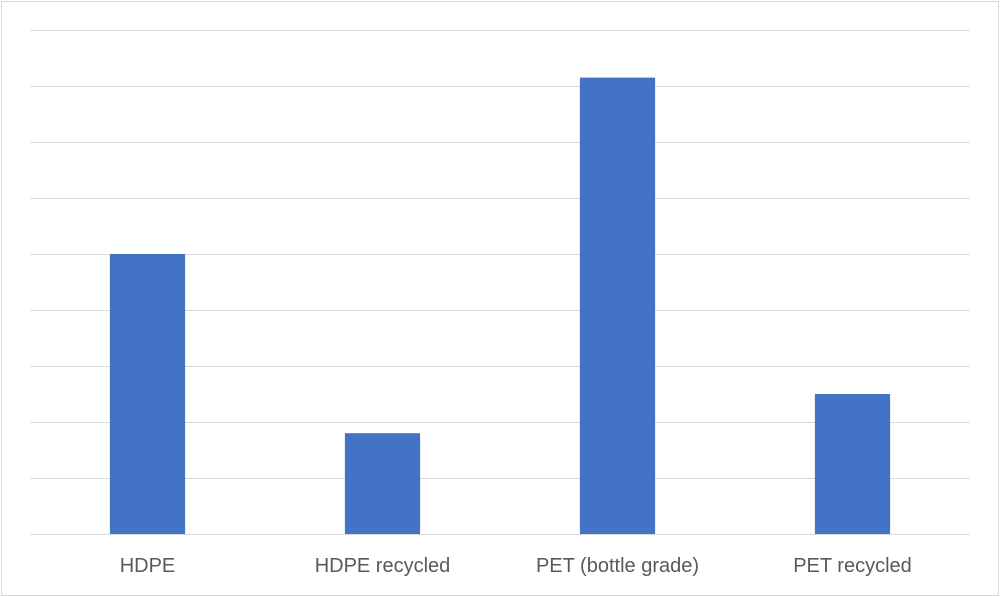 The height and width of the screenshot is (597, 1000). I want to click on category-label: HDPE recycled, so click(383, 566).